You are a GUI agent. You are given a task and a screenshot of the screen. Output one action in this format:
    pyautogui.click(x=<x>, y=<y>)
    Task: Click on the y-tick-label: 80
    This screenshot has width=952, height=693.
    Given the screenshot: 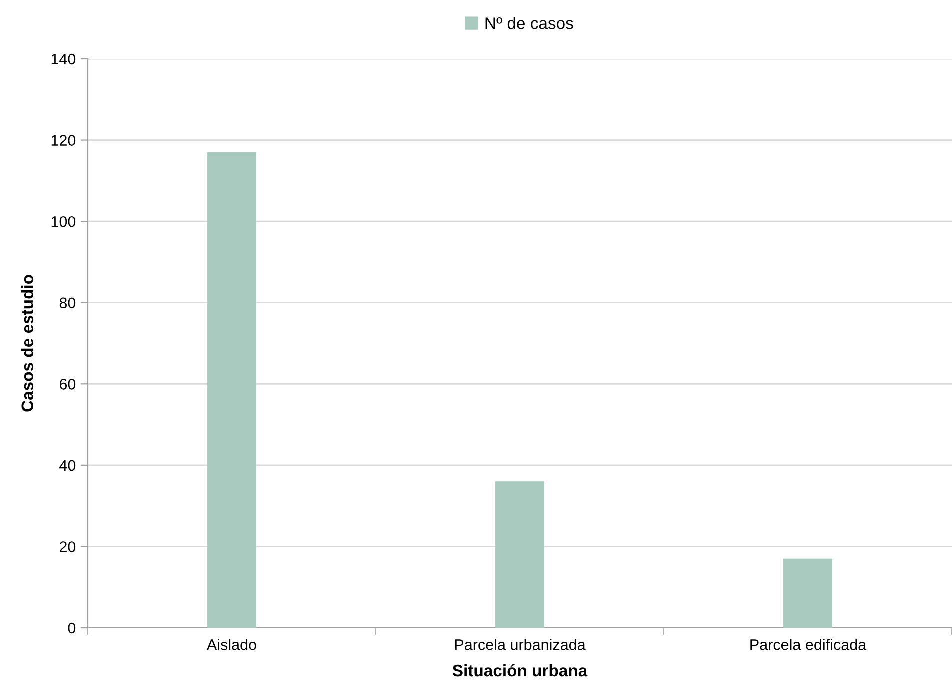 What is the action you would take?
    pyautogui.click(x=68, y=303)
    